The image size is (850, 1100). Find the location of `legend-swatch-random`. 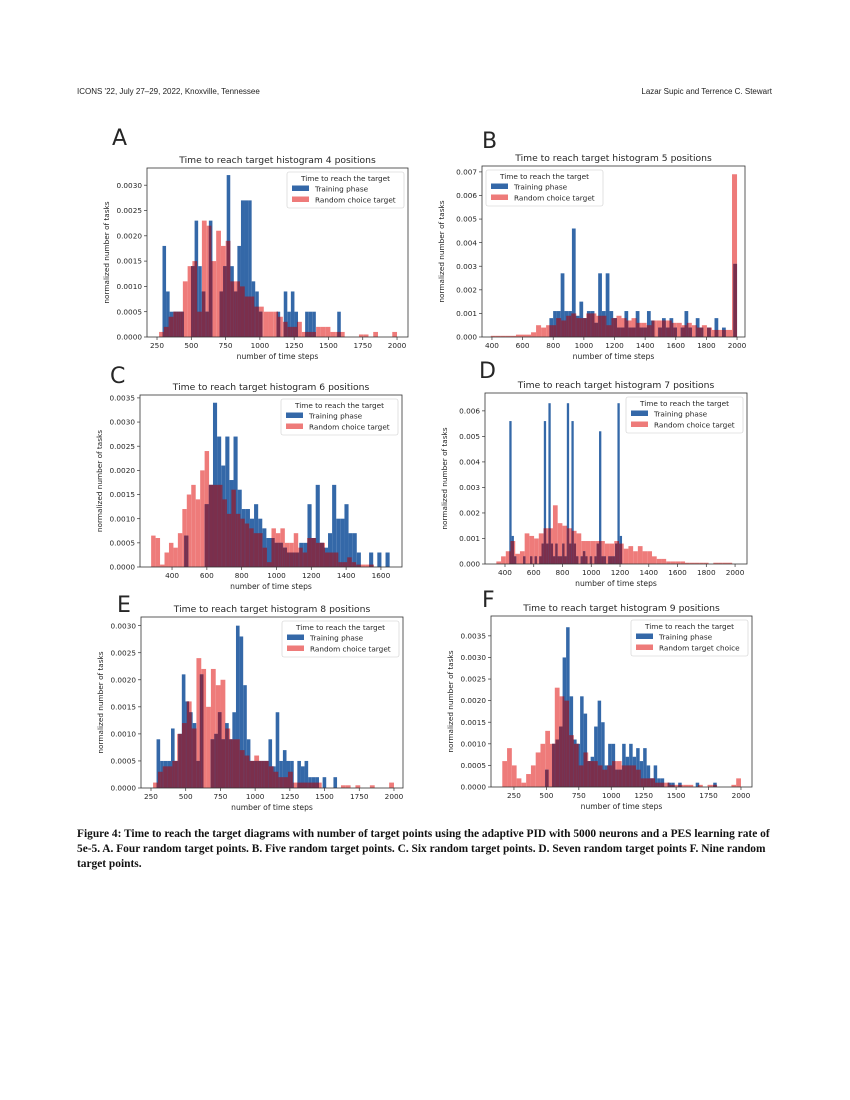

legend-swatch-random is located at coordinates (639, 424).